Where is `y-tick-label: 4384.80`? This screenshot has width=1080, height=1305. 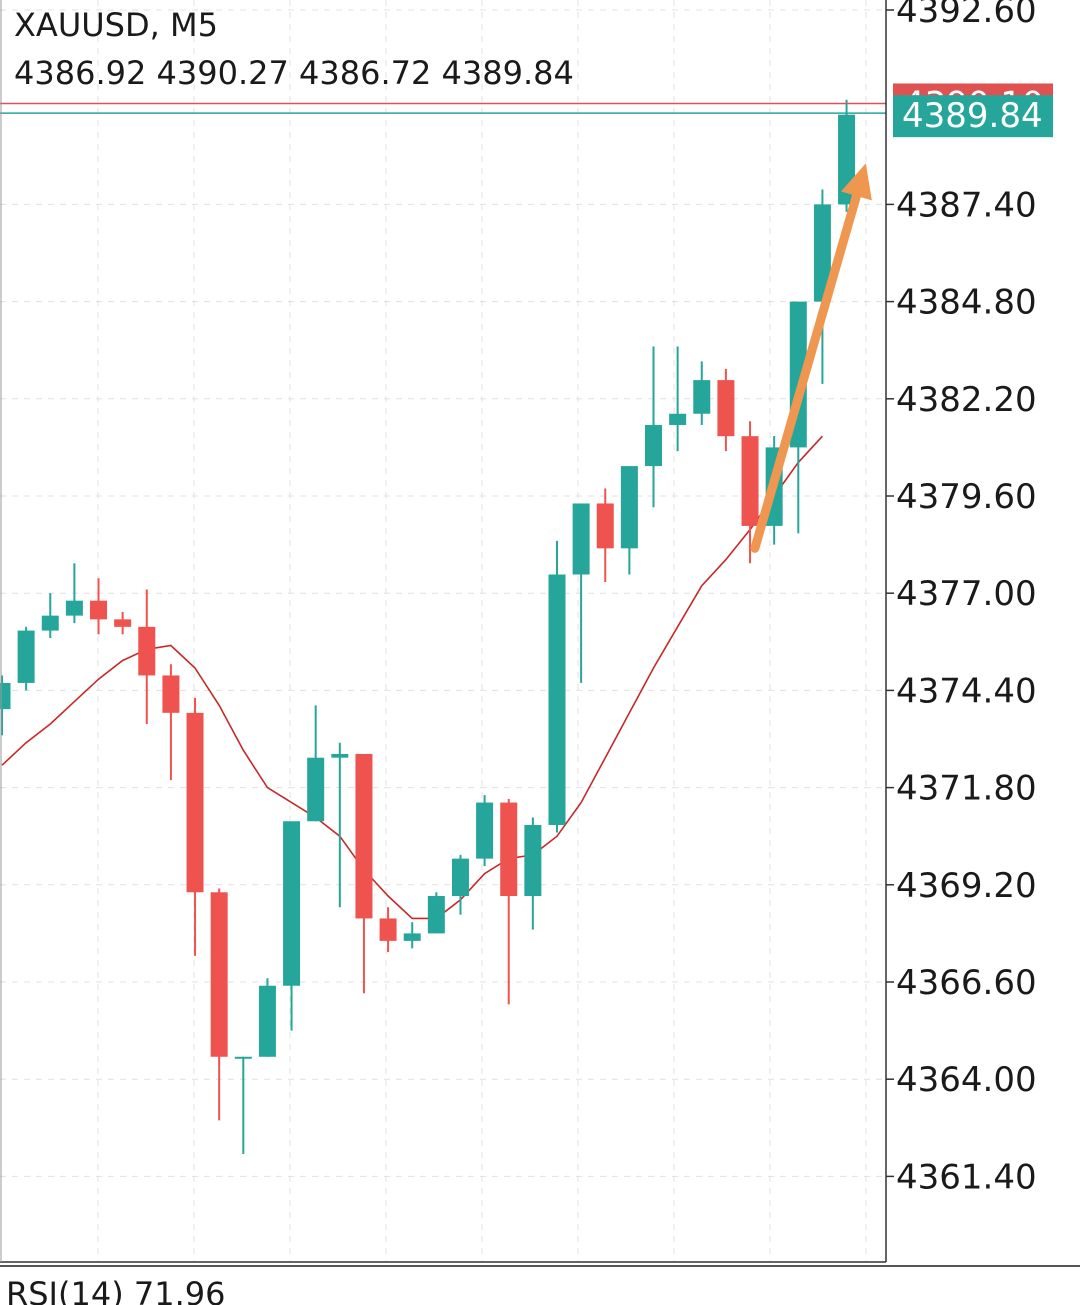 y-tick-label: 4384.80 is located at coordinates (966, 303).